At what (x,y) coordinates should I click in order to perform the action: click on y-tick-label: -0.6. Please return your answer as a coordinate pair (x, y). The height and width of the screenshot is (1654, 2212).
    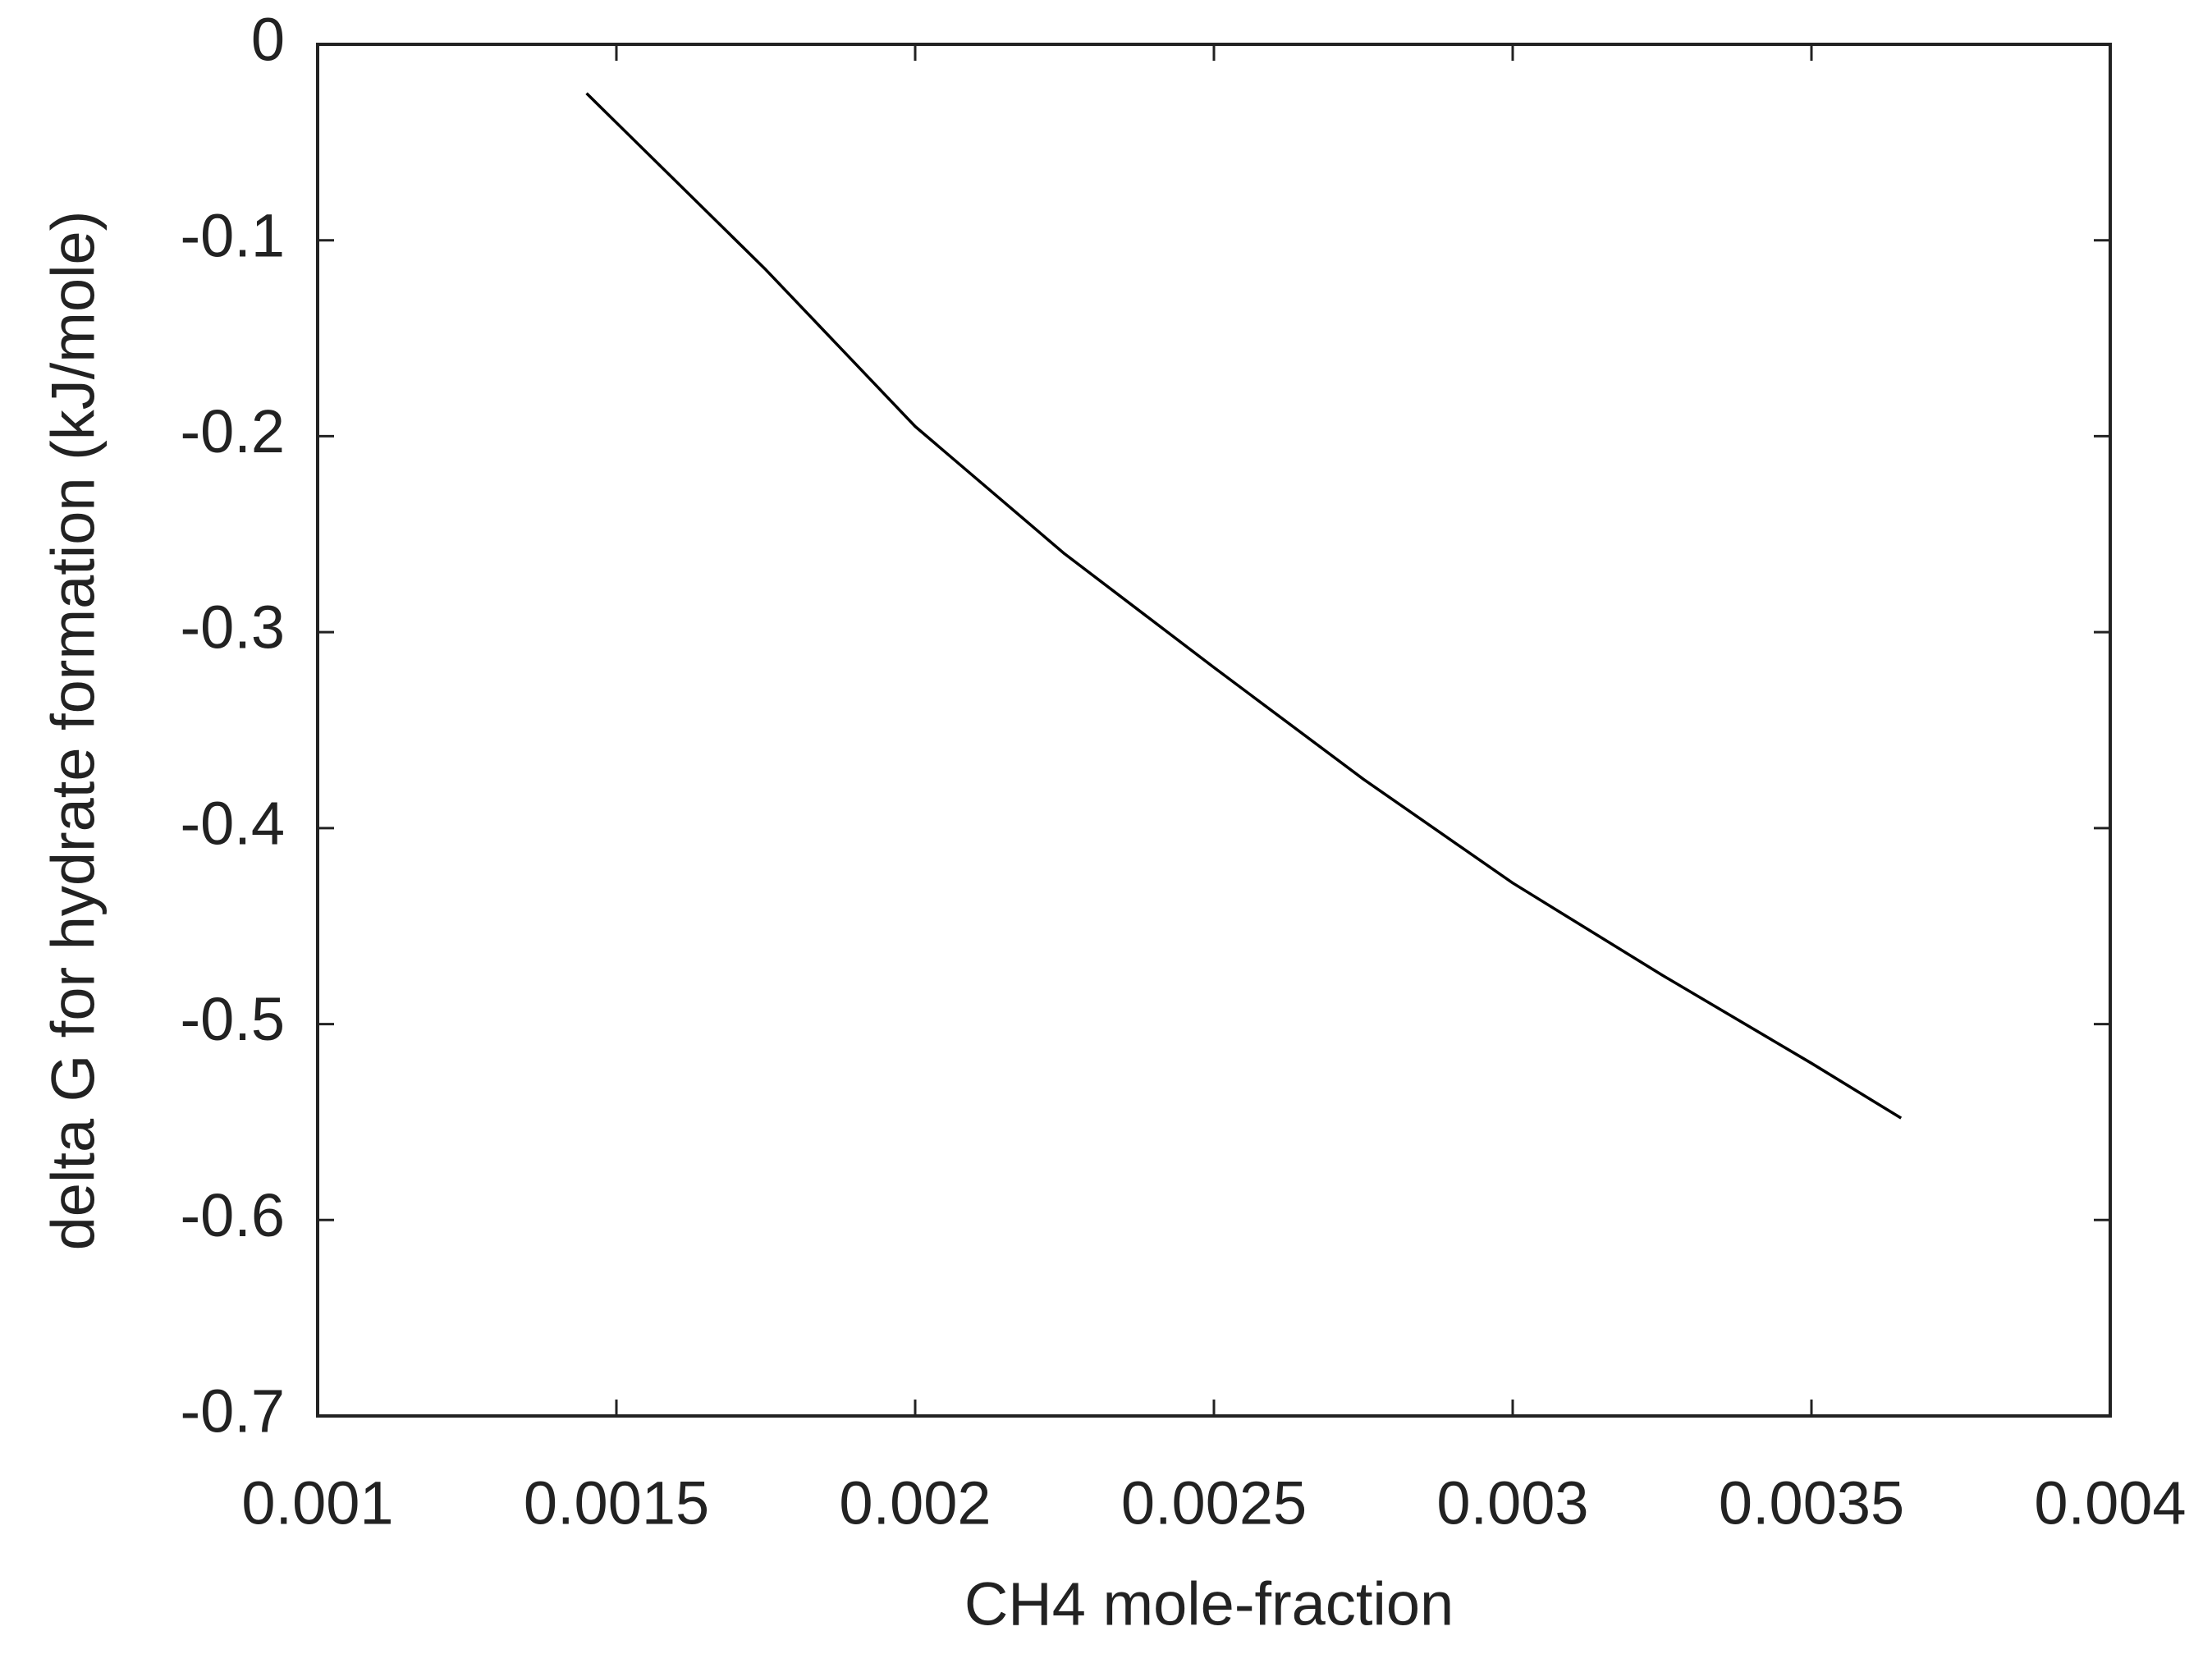
    Looking at the image, I should click on (233, 1215).